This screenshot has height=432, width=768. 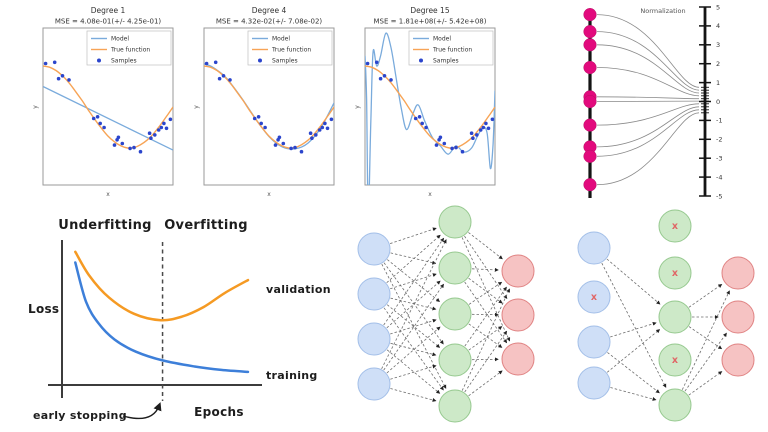 I want to click on neural-network-dropout: x x x x, so click(x=666, y=315).